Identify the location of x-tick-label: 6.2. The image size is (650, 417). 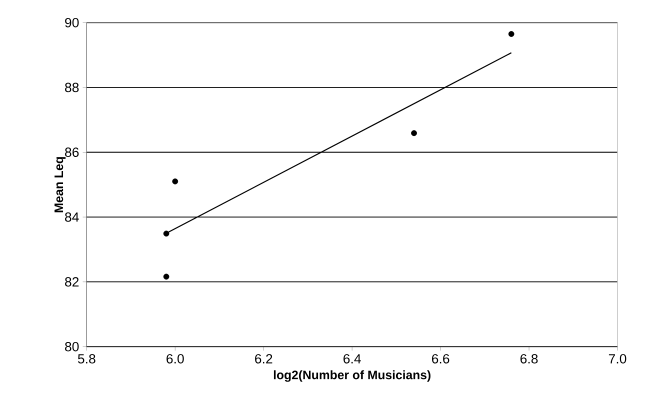
(263, 359).